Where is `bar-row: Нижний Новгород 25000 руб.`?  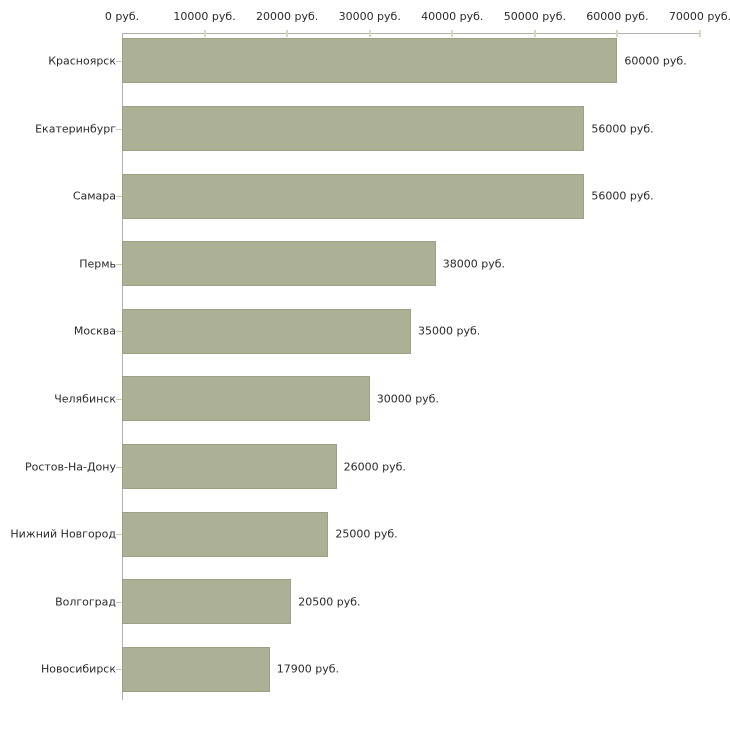
bar-row: Нижний Новгород 25000 руб. is located at coordinates (365, 540).